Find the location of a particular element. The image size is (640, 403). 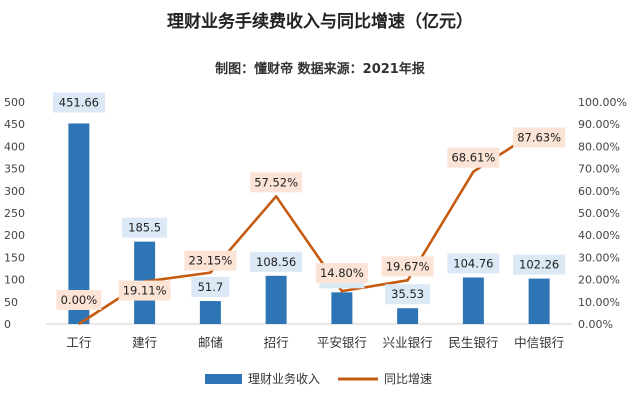

right-y-tick-label: 40.00% is located at coordinates (599, 235).